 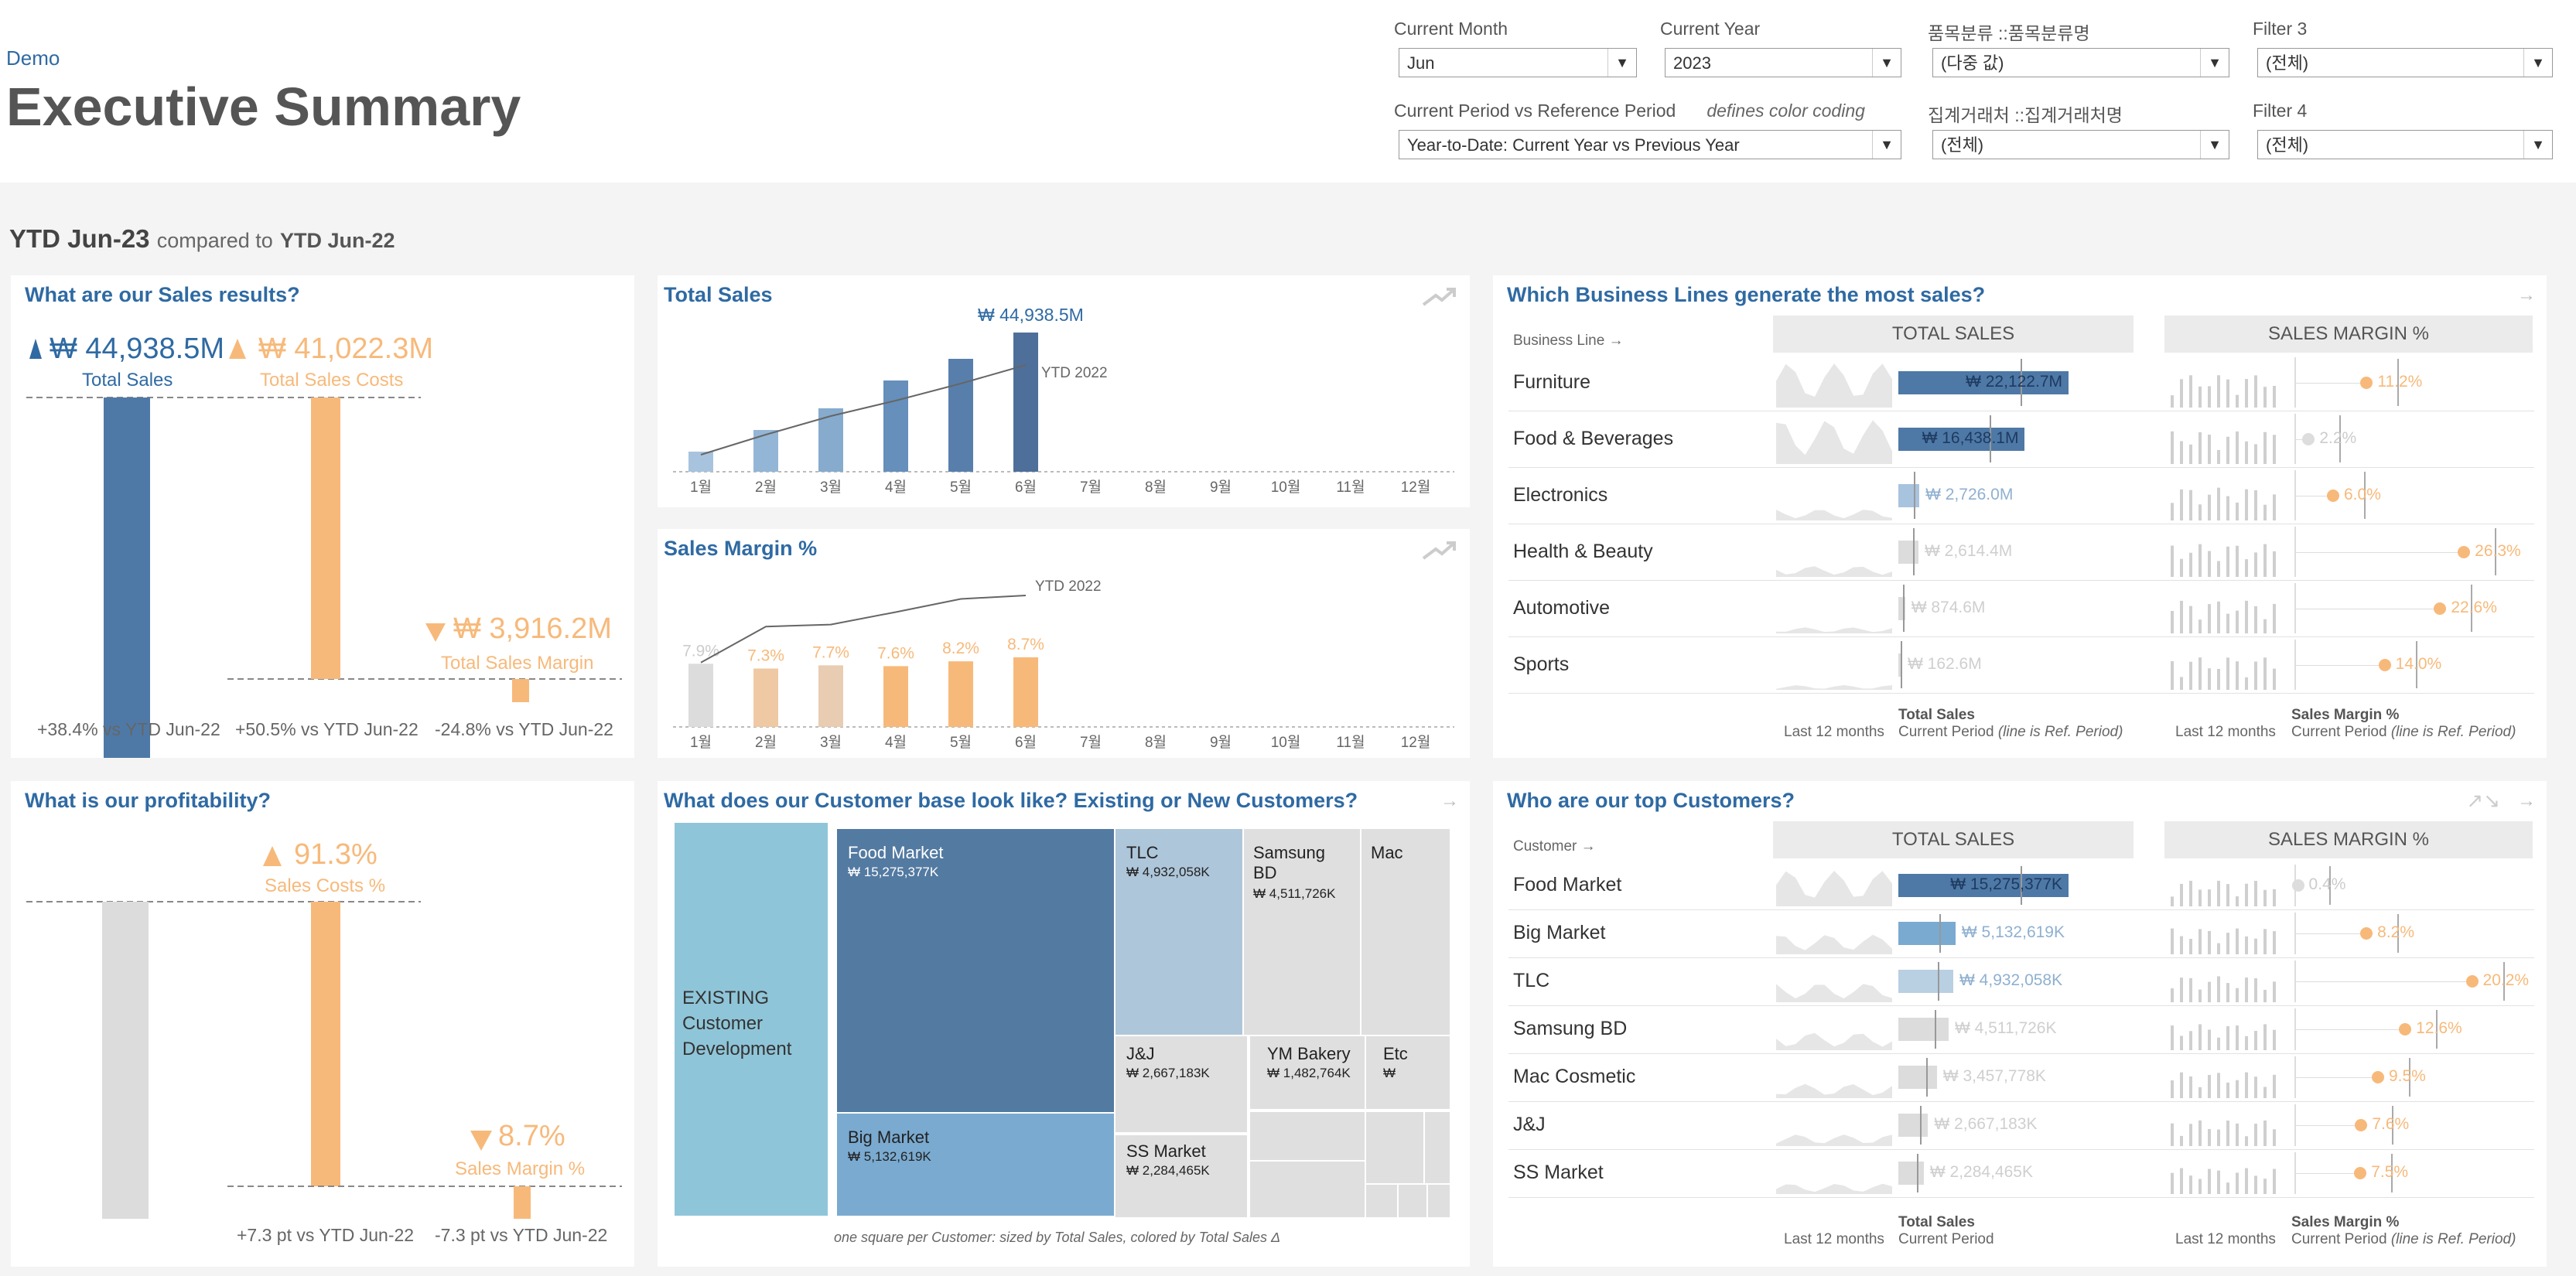 What do you see at coordinates (1594, 438) in the screenshot?
I see `row-label: Food & Beverages` at bounding box center [1594, 438].